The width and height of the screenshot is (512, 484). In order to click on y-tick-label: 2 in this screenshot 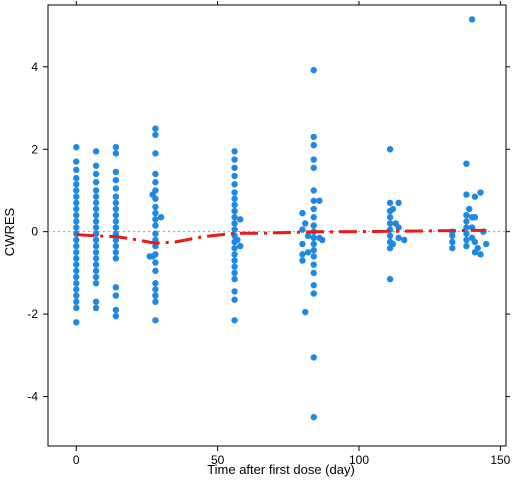, I will do `click(34, 149)`.